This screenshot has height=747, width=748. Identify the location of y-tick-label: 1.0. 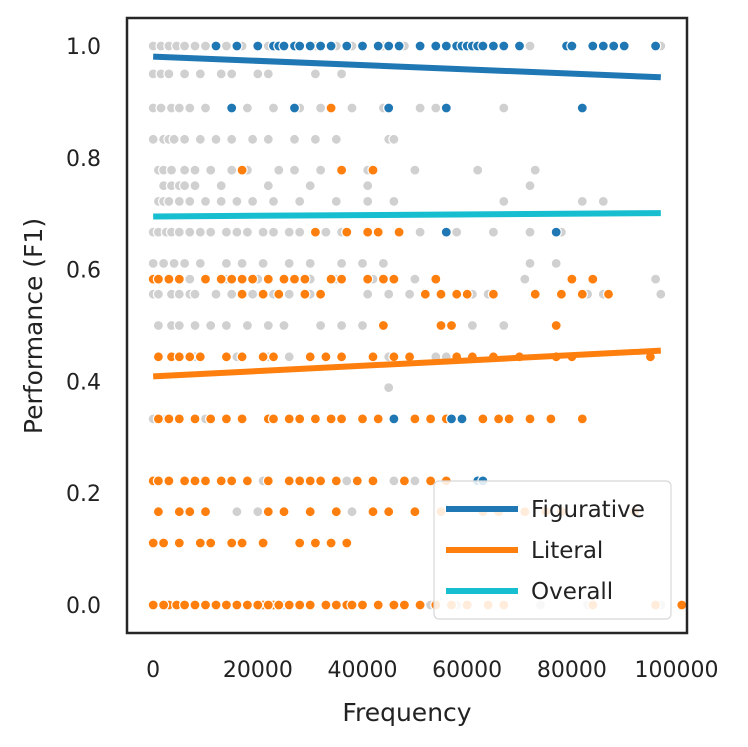
(83, 47).